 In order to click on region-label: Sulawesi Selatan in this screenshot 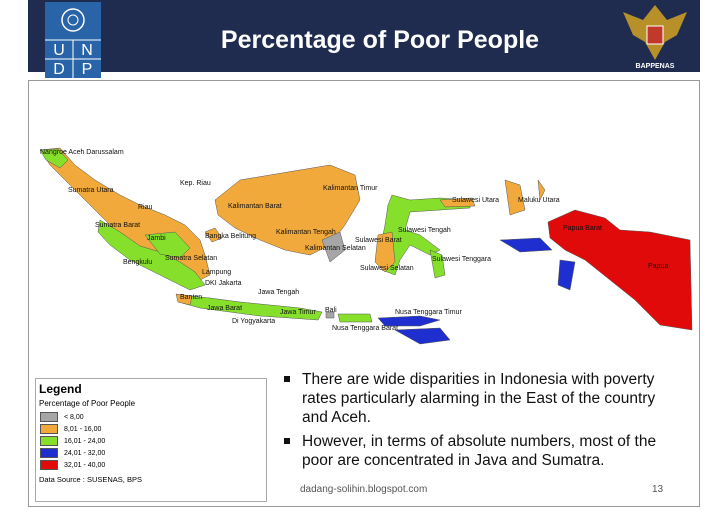, I will do `click(387, 268)`.